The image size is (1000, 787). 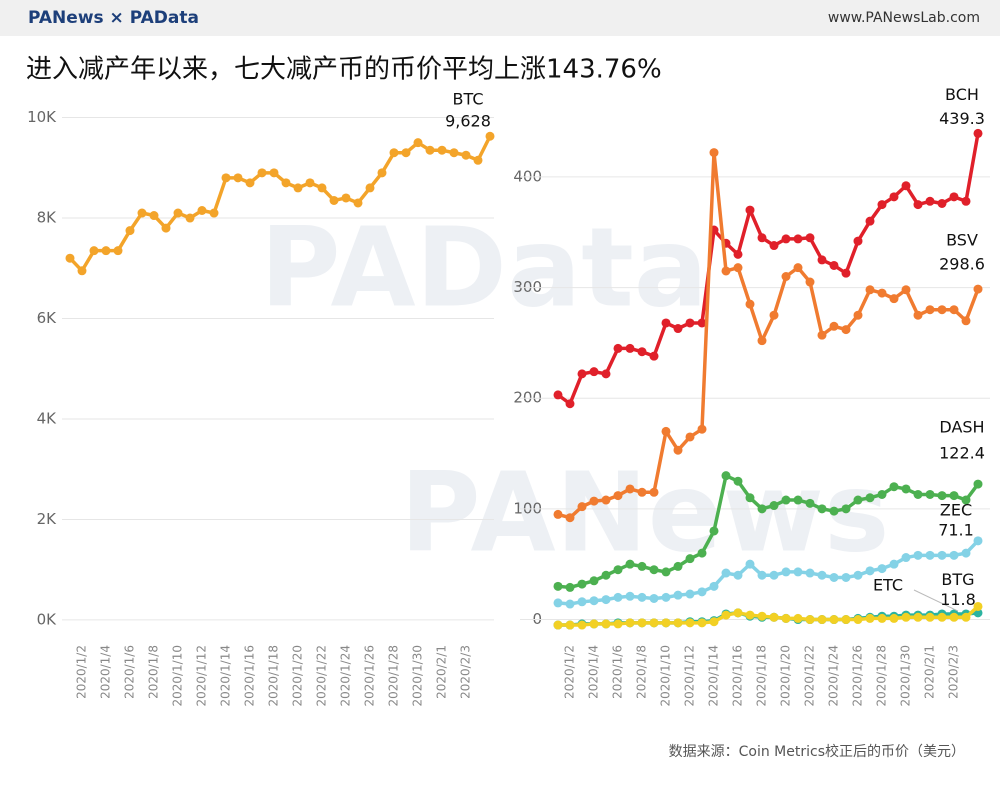 I want to click on y-tick-label: 4K, so click(x=47, y=418).